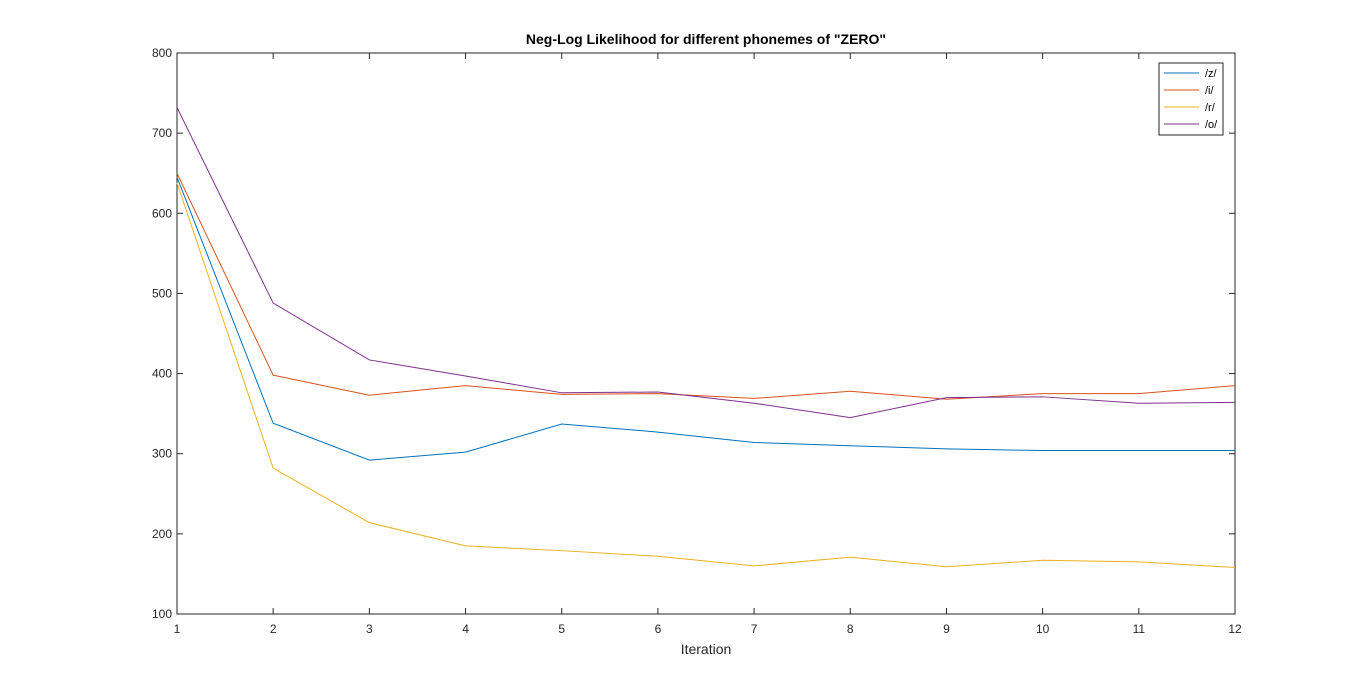 This screenshot has height=691, width=1366. I want to click on x-tick-label: 11, so click(1139, 629).